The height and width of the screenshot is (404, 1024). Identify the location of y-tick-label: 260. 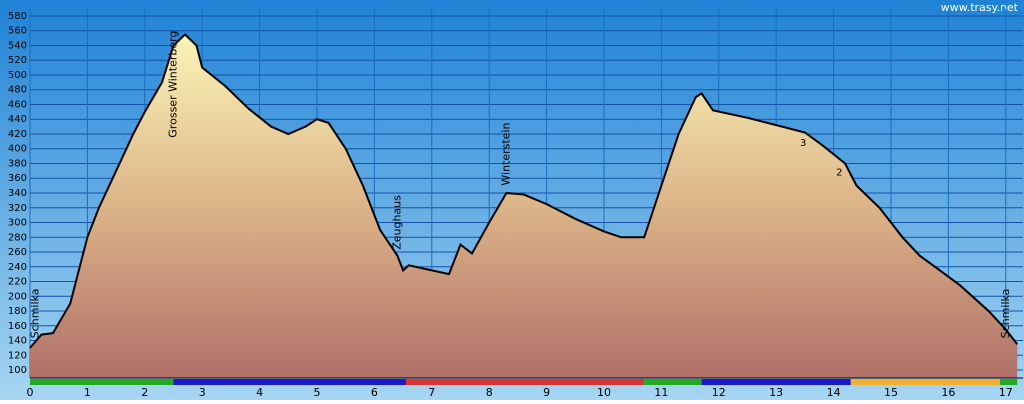
(17, 252).